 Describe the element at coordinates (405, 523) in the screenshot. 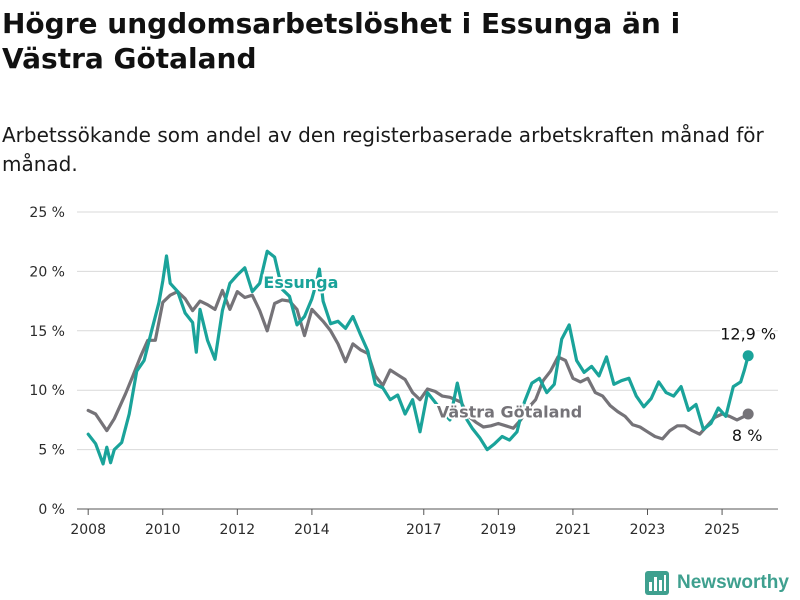

I see `x-axis: 2008 2010 2012 2014 2017 2019 2021 2023 2025` at that location.